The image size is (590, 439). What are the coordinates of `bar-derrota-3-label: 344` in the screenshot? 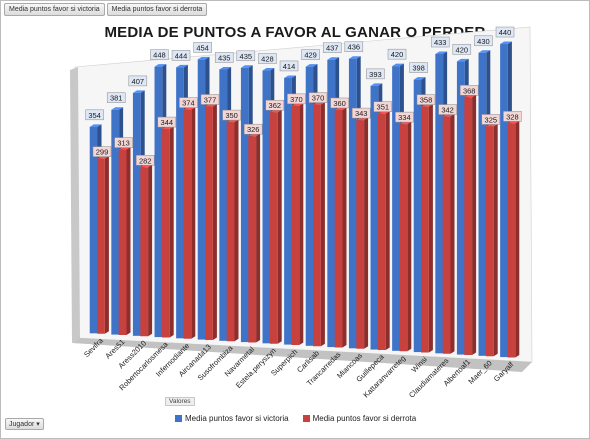 It's located at (167, 122).